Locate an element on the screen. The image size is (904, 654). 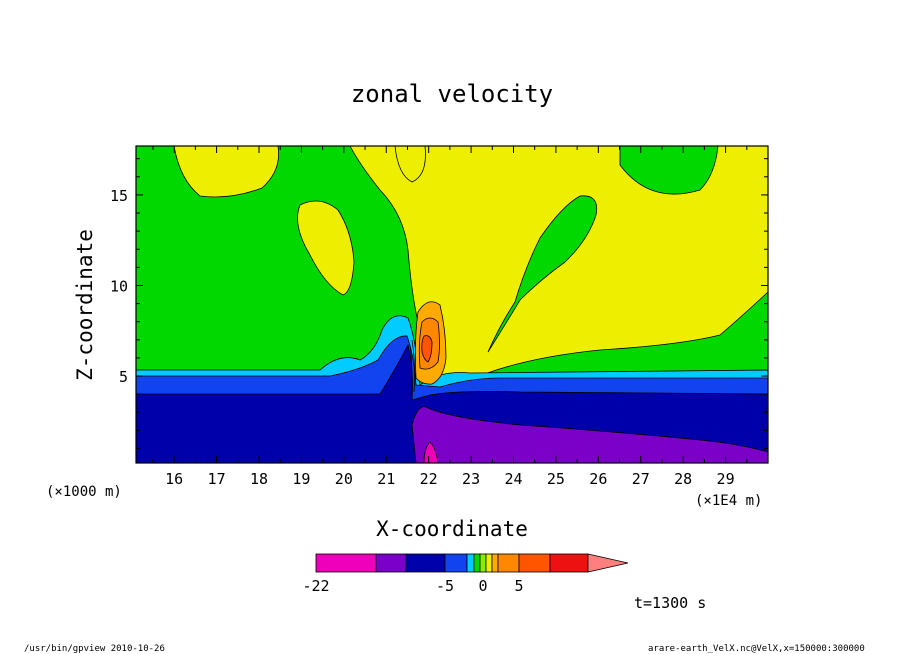
footer-right: arare-earth_VelX.nc@VelX,x=150000:300000 is located at coordinates (756, 649).